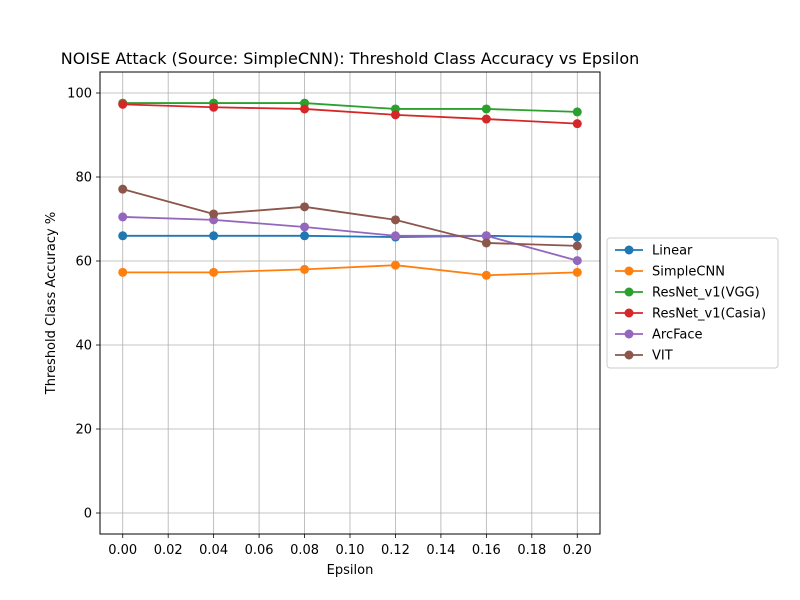 This screenshot has height=600, width=800. I want to click on legend-box, so click(692, 303).